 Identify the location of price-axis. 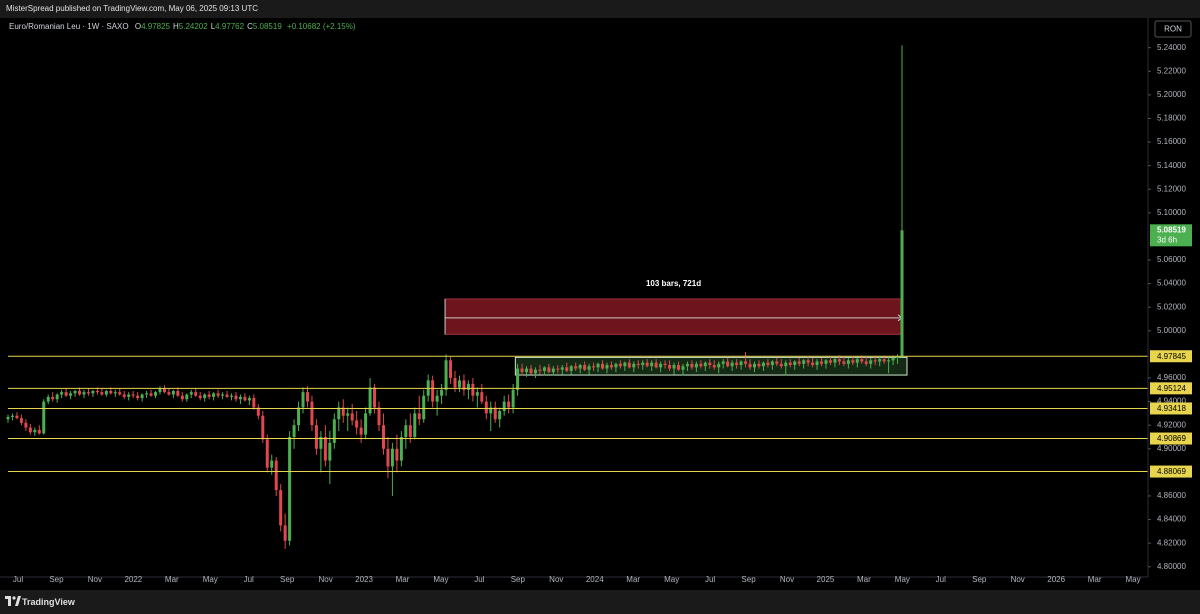
(1174, 304).